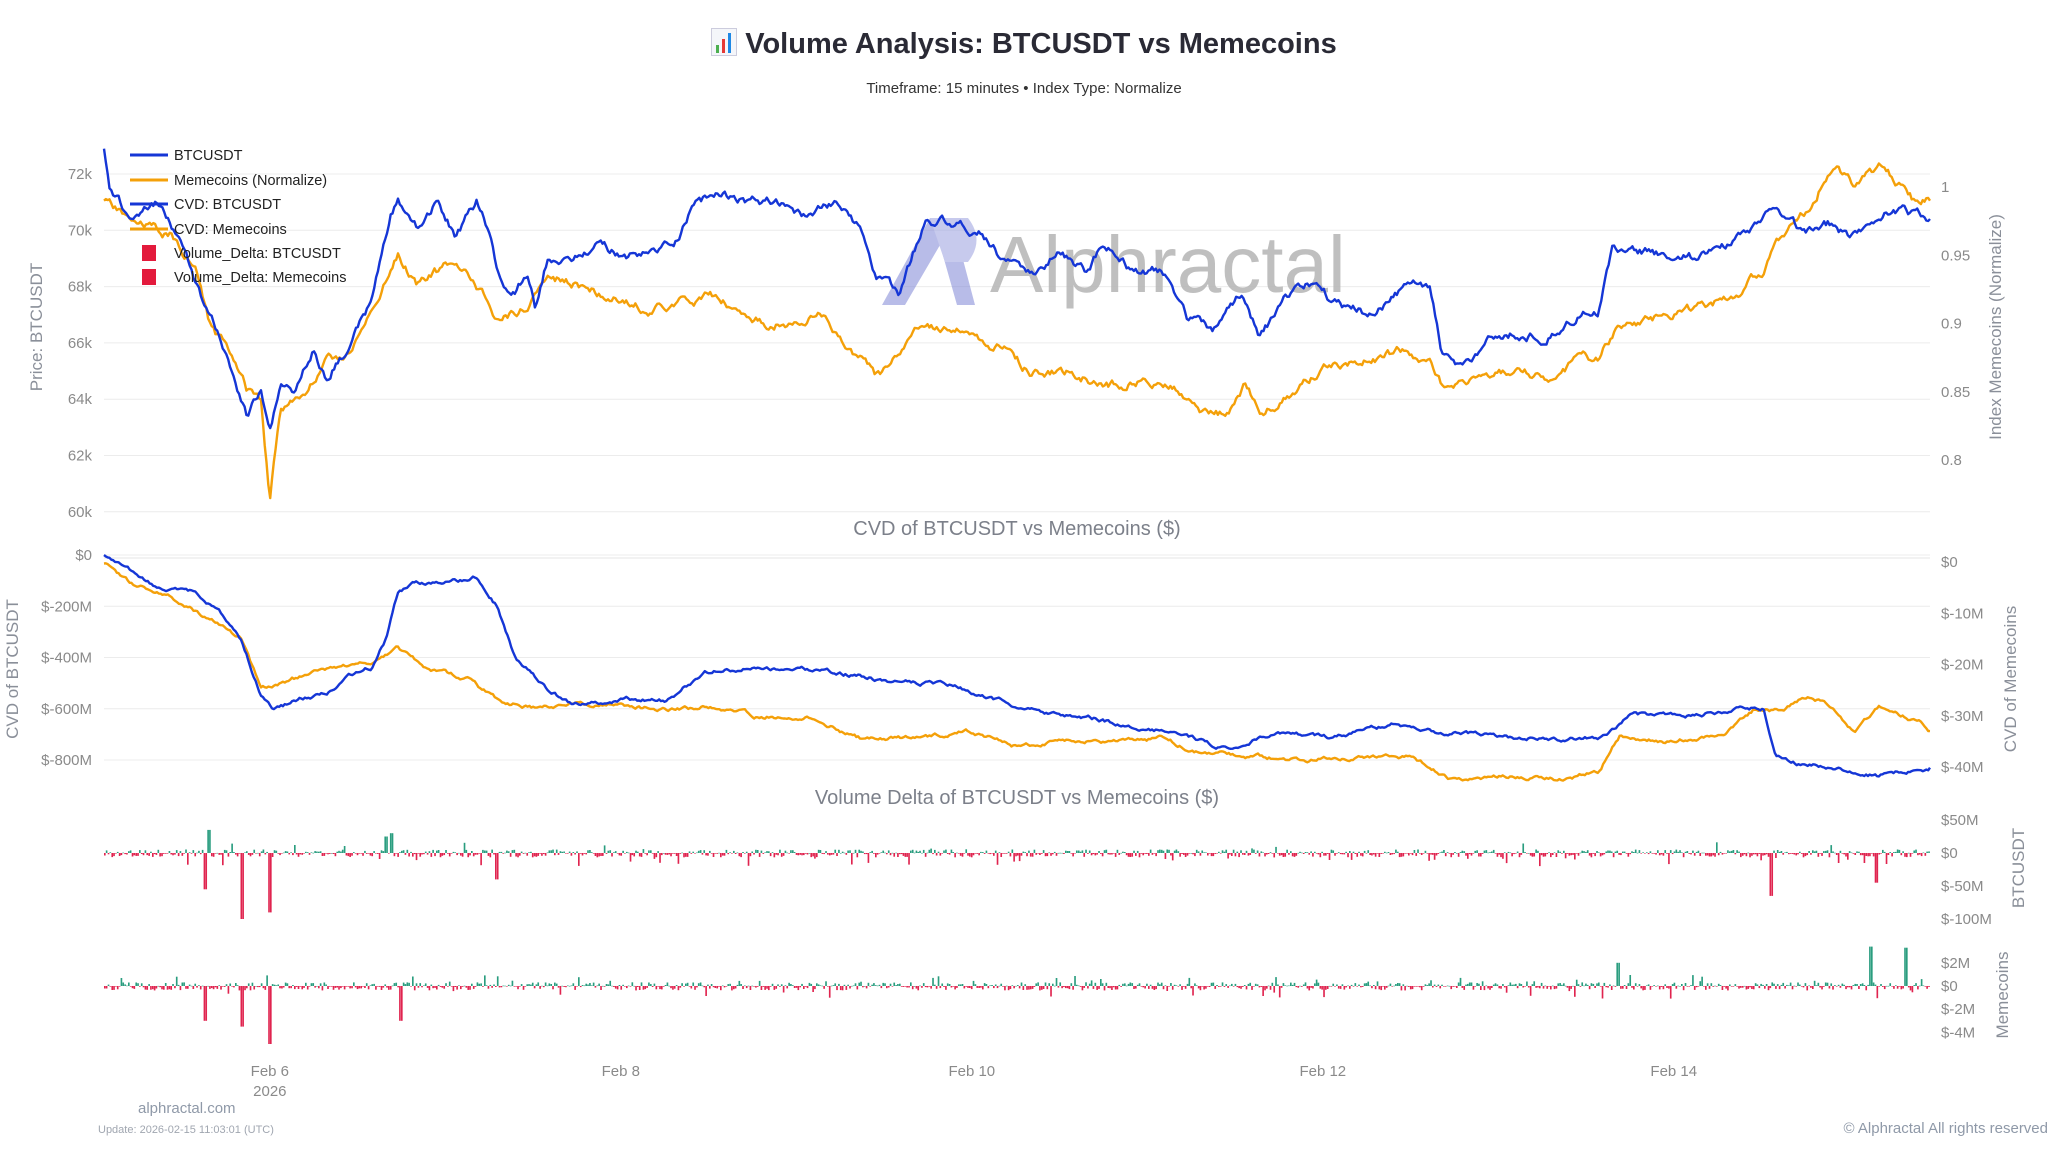  Describe the element at coordinates (1945, 1128) in the screenshot. I see `footer-copyright: © Alphractal All rights reserved` at that location.